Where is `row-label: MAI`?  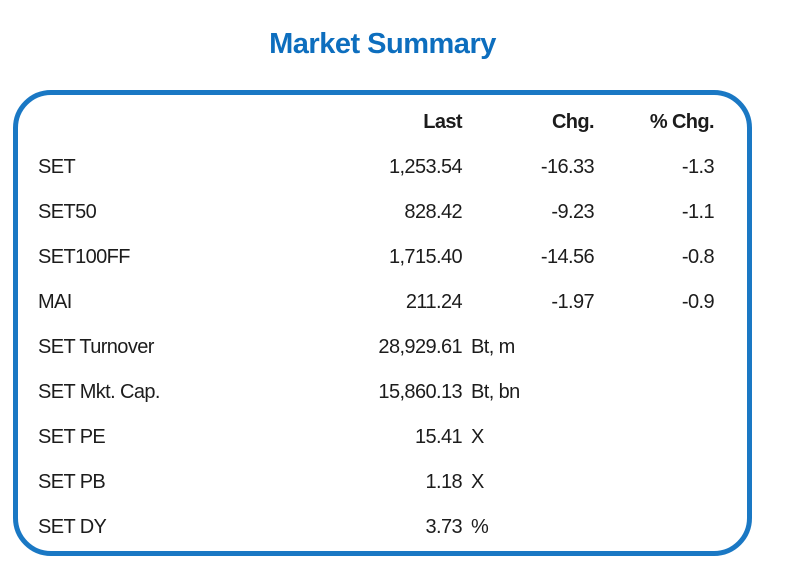
row-label: MAI is located at coordinates (55, 302).